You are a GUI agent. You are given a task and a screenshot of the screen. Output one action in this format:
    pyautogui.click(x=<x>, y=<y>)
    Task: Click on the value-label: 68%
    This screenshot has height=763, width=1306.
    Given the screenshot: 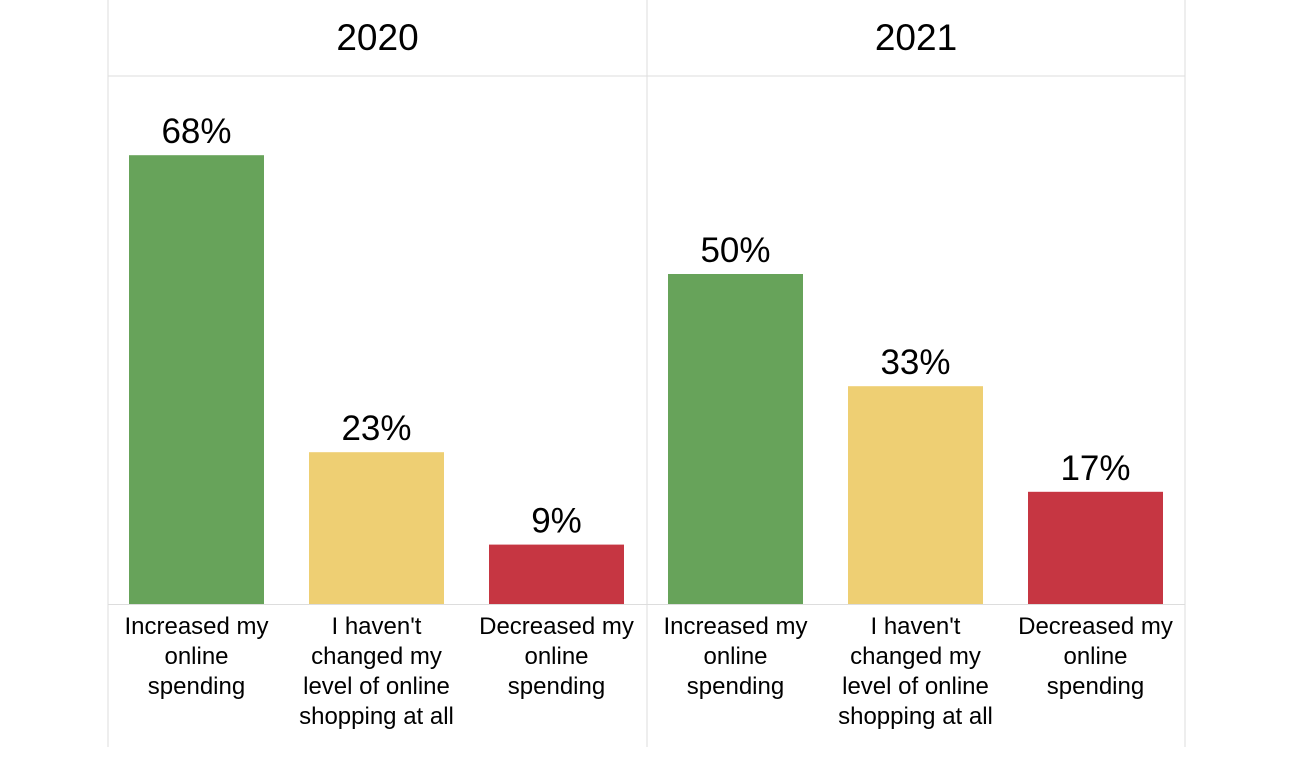 What is the action you would take?
    pyautogui.click(x=196, y=131)
    